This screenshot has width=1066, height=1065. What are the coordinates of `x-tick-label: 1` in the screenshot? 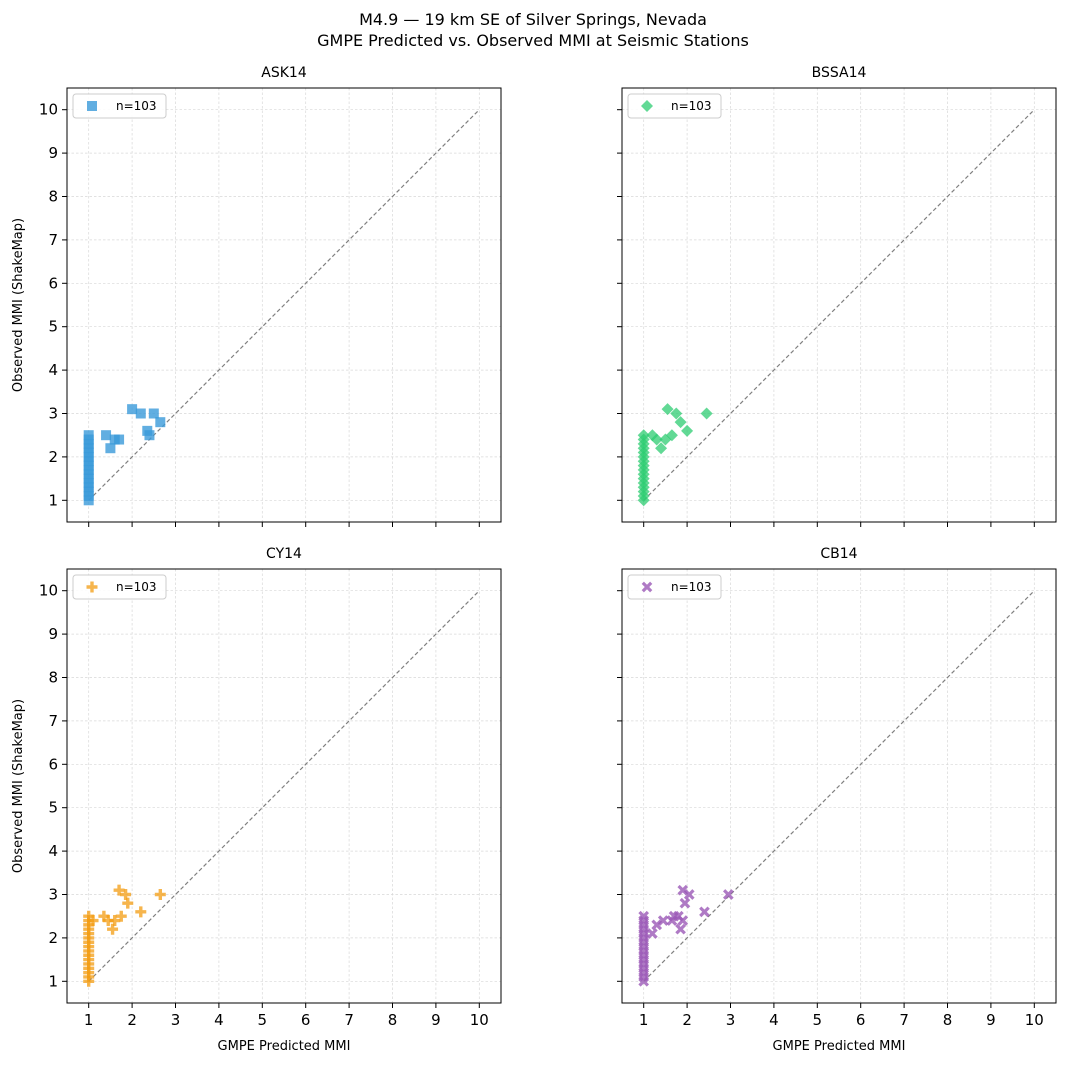 It's located at (644, 1020).